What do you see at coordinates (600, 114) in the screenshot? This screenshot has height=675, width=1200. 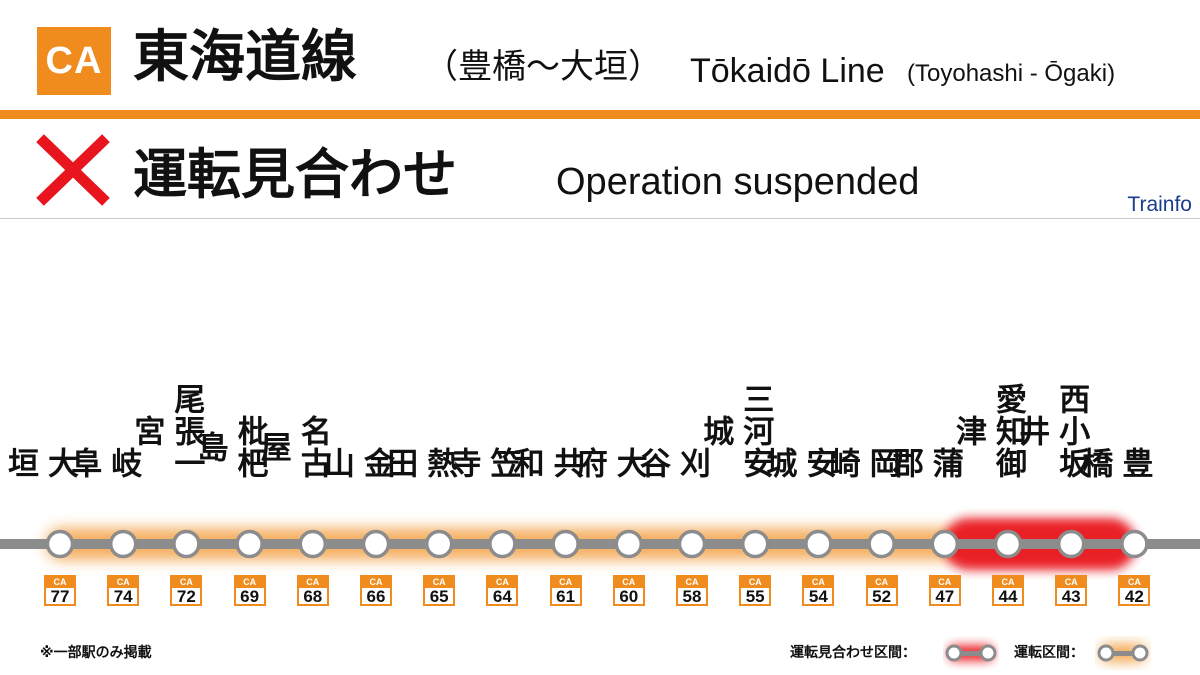 I see `line-color-bar` at bounding box center [600, 114].